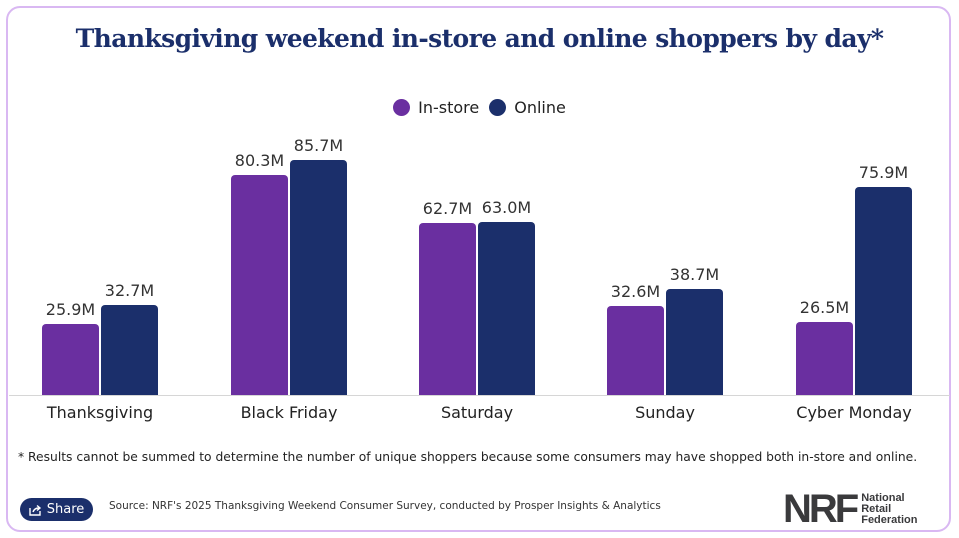  What do you see at coordinates (883, 497) in the screenshot?
I see `logo-line: National` at bounding box center [883, 497].